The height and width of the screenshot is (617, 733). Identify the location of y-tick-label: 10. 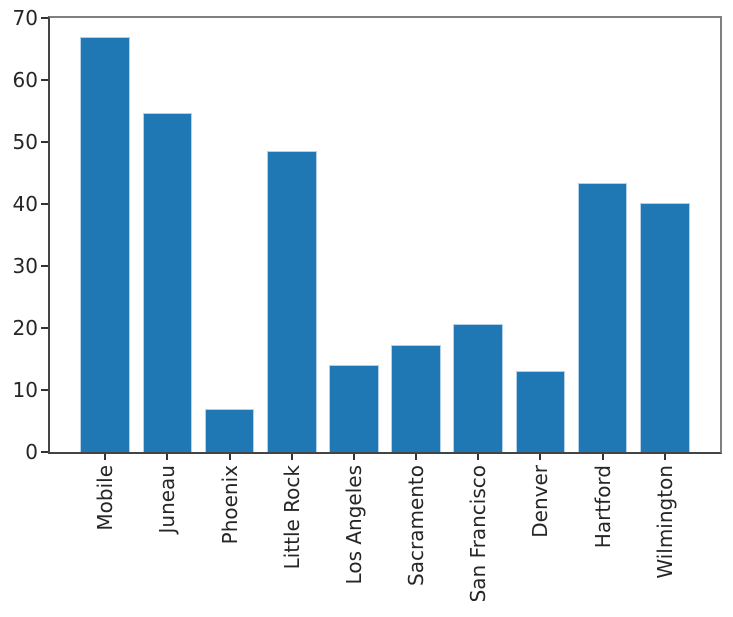
(25, 390).